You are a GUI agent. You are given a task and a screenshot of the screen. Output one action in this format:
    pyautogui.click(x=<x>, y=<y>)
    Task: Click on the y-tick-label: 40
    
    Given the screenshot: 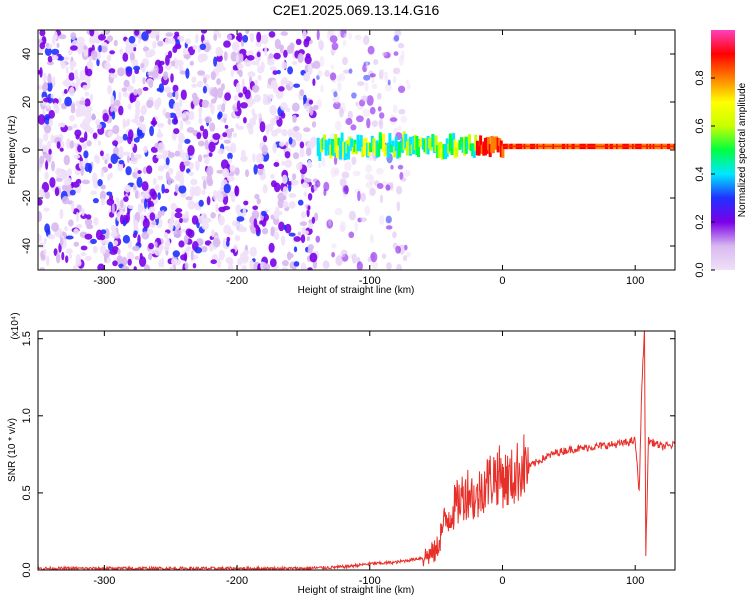 What is the action you would take?
    pyautogui.click(x=27, y=54)
    